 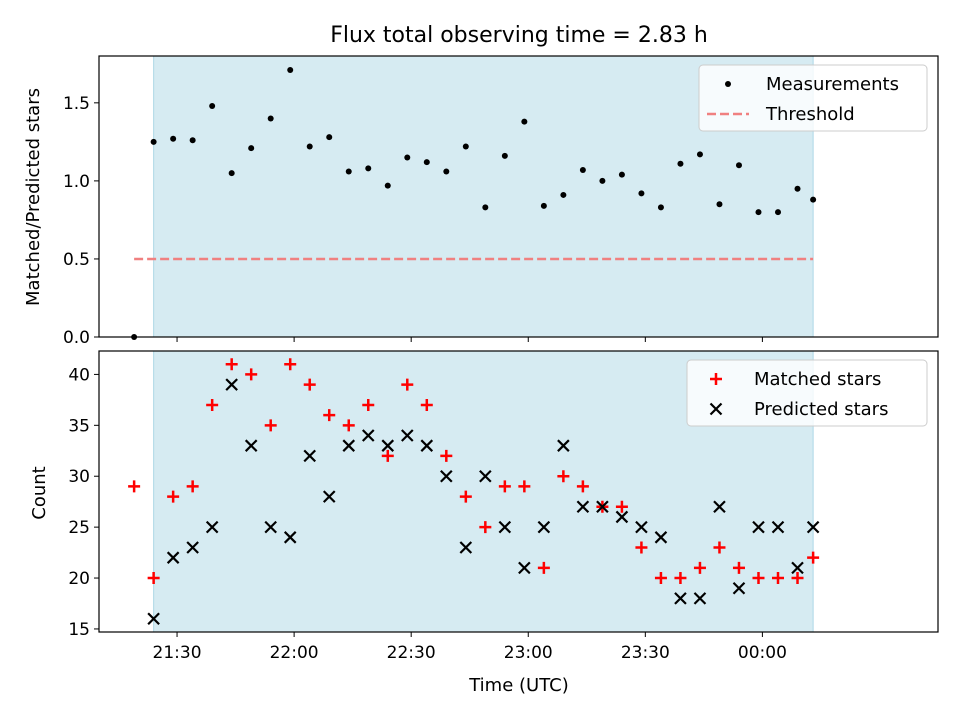 I want to click on y-tick-label: 1.0, so click(x=76, y=182).